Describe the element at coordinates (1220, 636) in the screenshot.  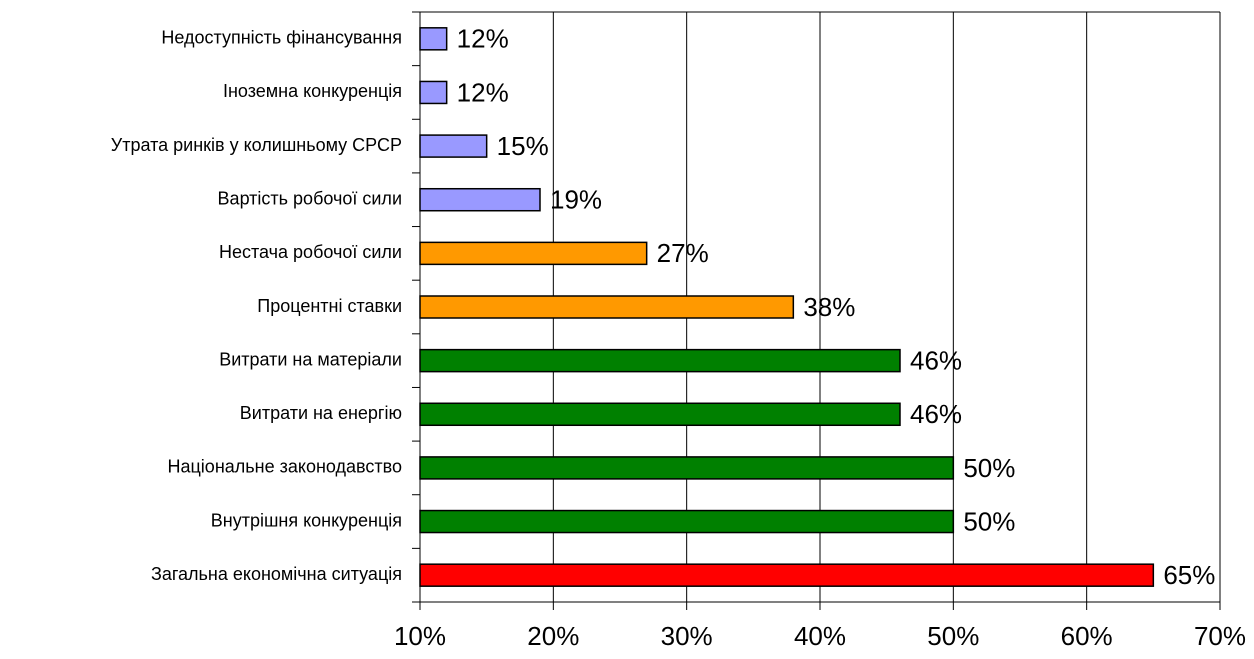
I see `x-tick-label: 70%` at that location.